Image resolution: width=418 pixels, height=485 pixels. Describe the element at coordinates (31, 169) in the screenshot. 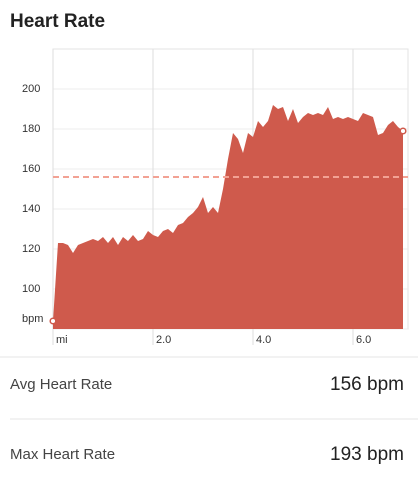

I see `y-tick-label: 160` at that location.